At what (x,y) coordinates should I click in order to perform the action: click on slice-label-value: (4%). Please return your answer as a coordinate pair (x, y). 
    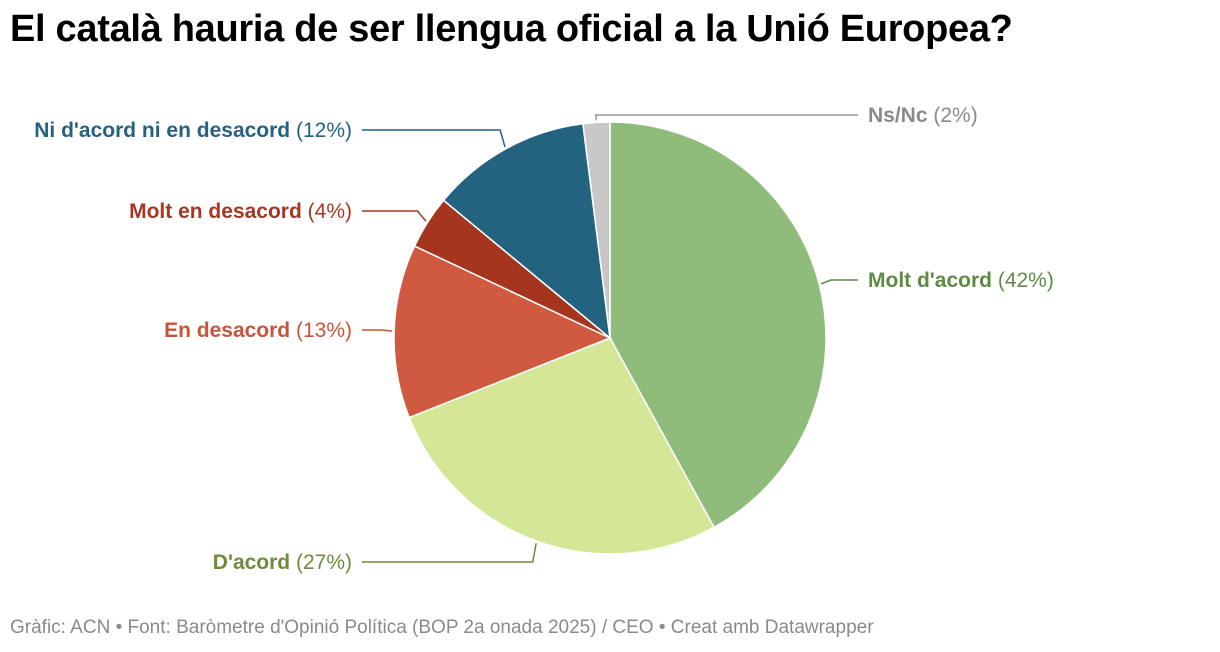
    Looking at the image, I should click on (327, 211).